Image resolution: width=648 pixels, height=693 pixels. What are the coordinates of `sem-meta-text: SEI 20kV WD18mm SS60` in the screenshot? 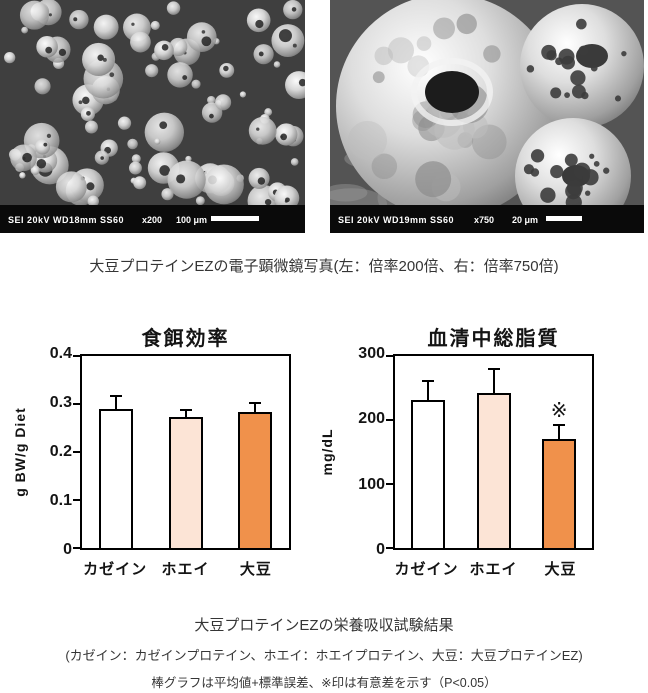 It's located at (66, 220).